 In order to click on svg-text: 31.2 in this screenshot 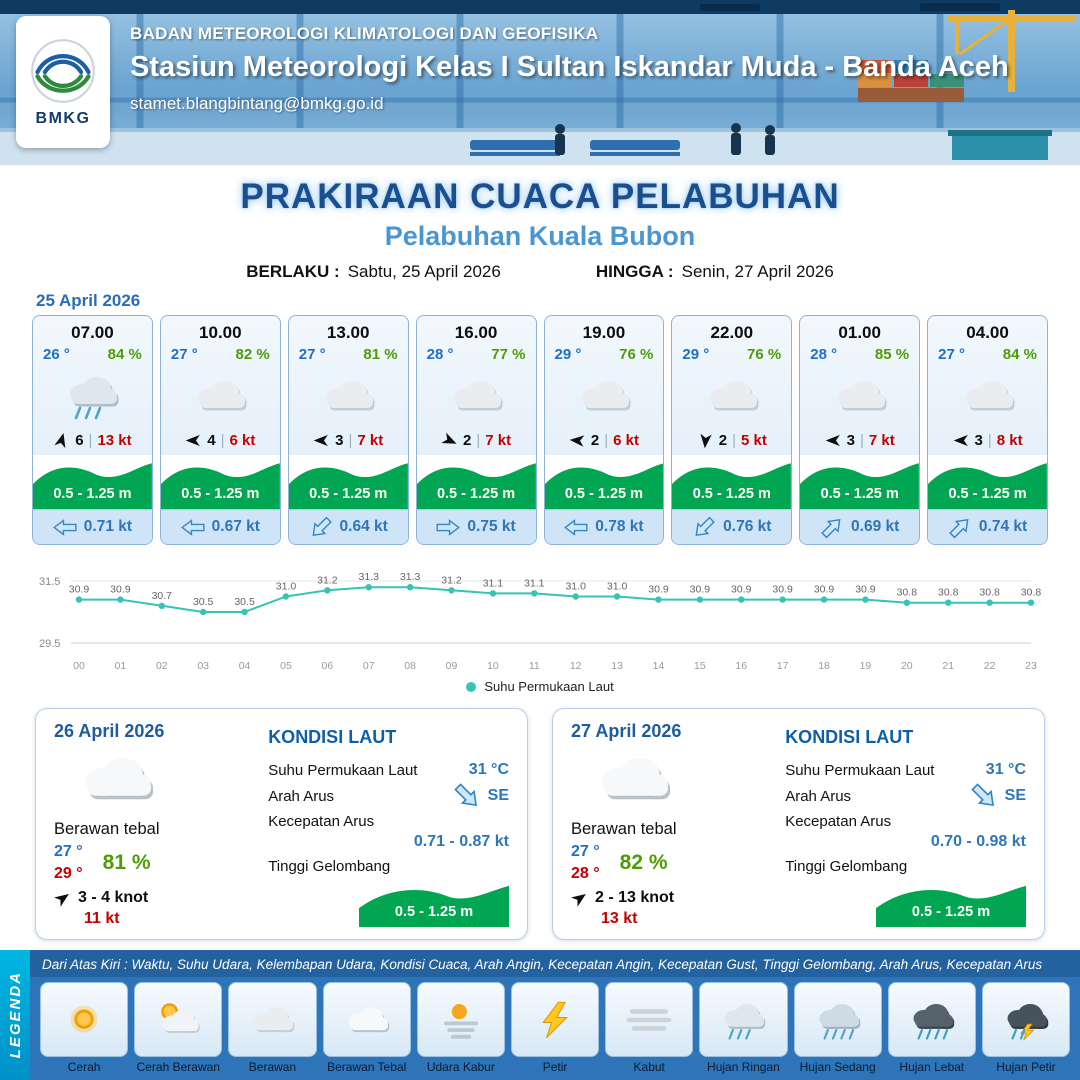, I will do `click(327, 580)`.